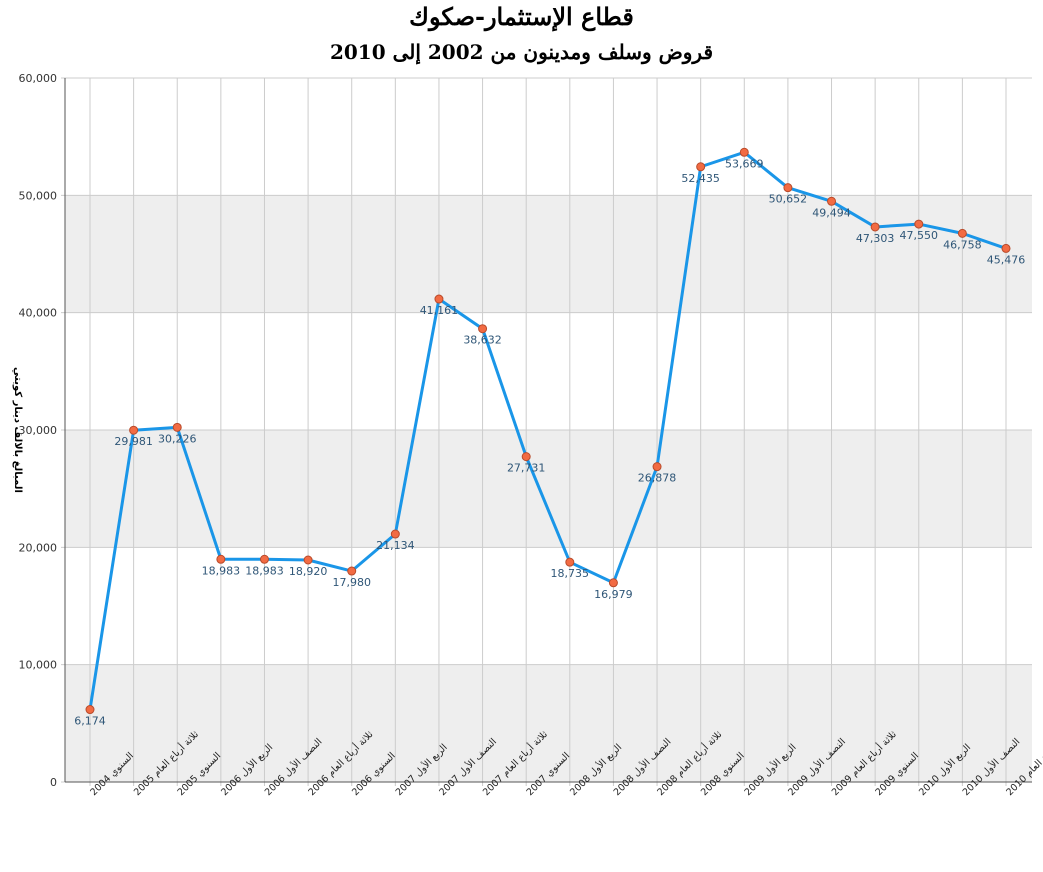 This screenshot has height=872, width=1043. I want to click on chart-subtitle: قروض وسلف ومدينون من 2002 إلى 2010, so click(521, 52).